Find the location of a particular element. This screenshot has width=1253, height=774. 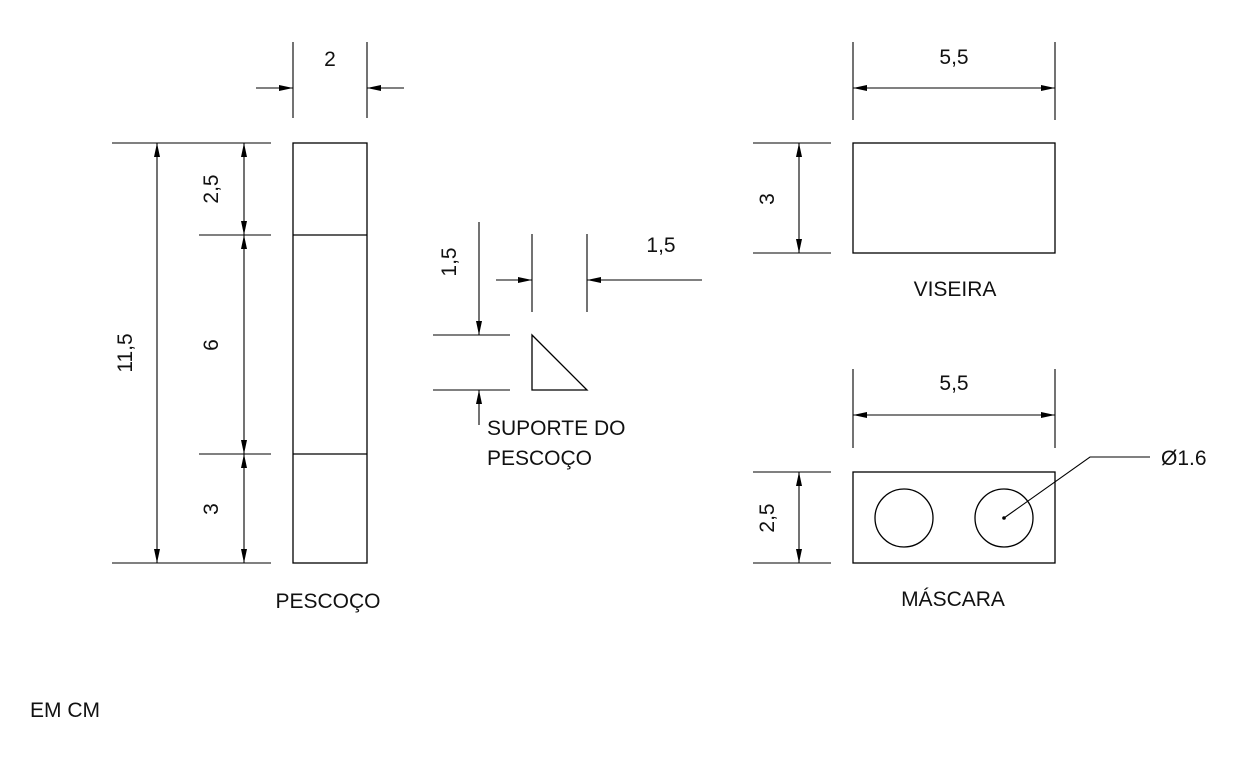

mascara-view: 5,5 2,5 Ø1.6 MÁSCARA is located at coordinates (980, 490).